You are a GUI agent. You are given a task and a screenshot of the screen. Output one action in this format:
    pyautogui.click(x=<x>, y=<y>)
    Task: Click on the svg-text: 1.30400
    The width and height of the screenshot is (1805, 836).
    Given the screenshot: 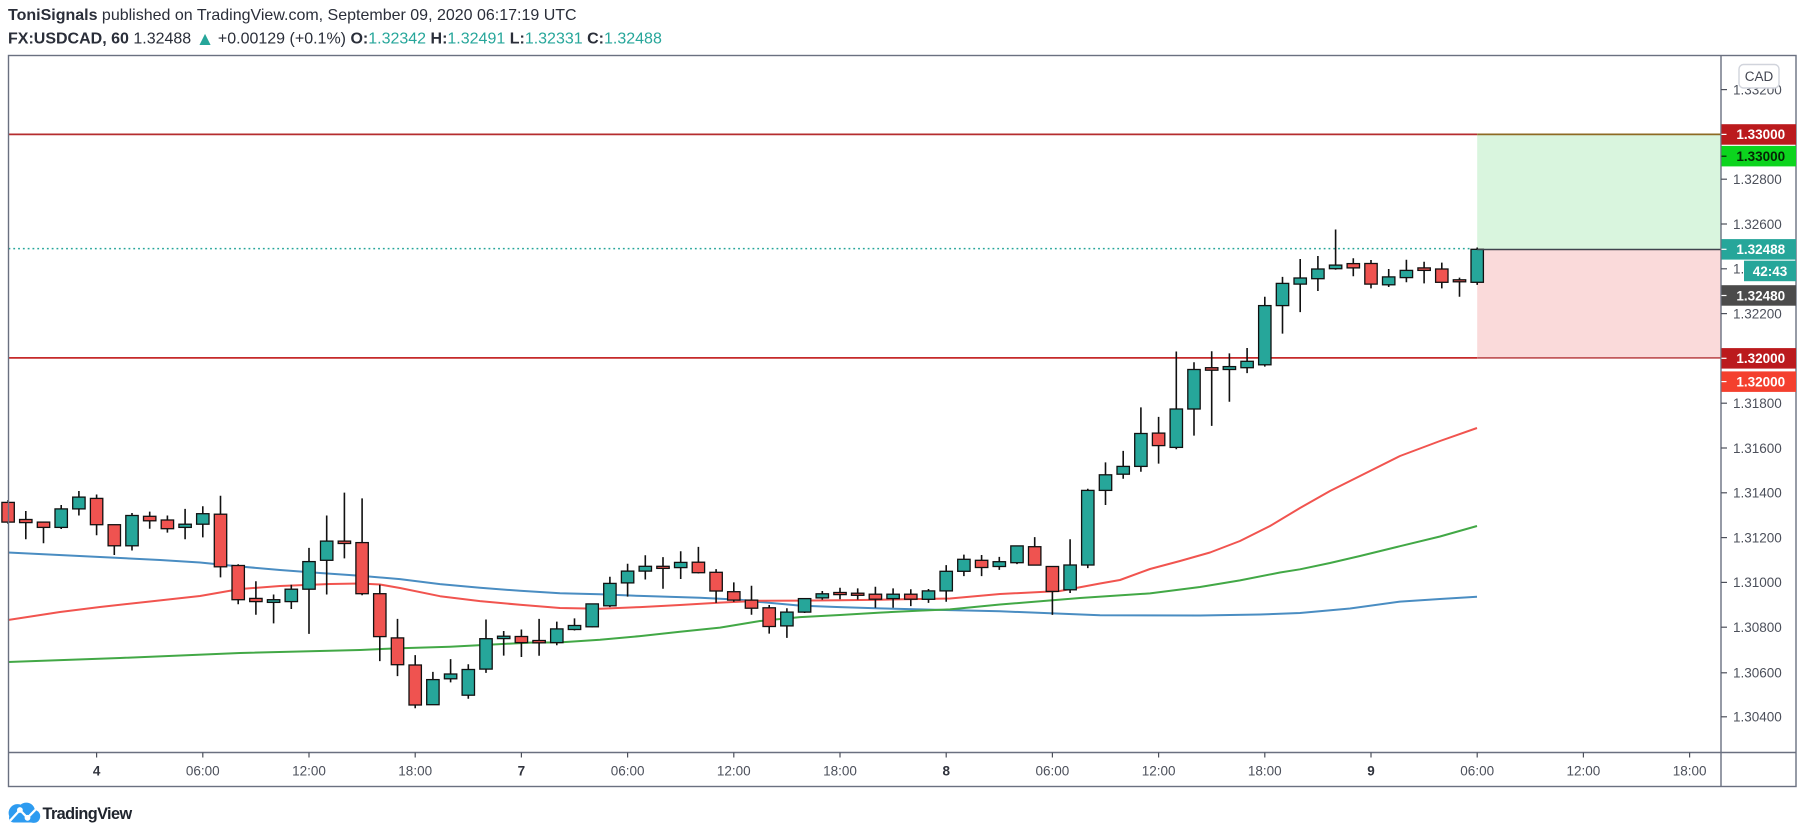 What is the action you would take?
    pyautogui.click(x=1757, y=717)
    